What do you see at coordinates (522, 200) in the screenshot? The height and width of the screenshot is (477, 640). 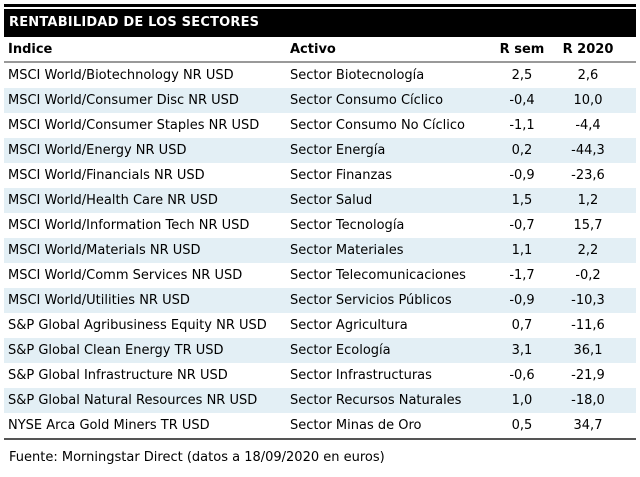 I see `cell-r-sem: 1,5` at bounding box center [522, 200].